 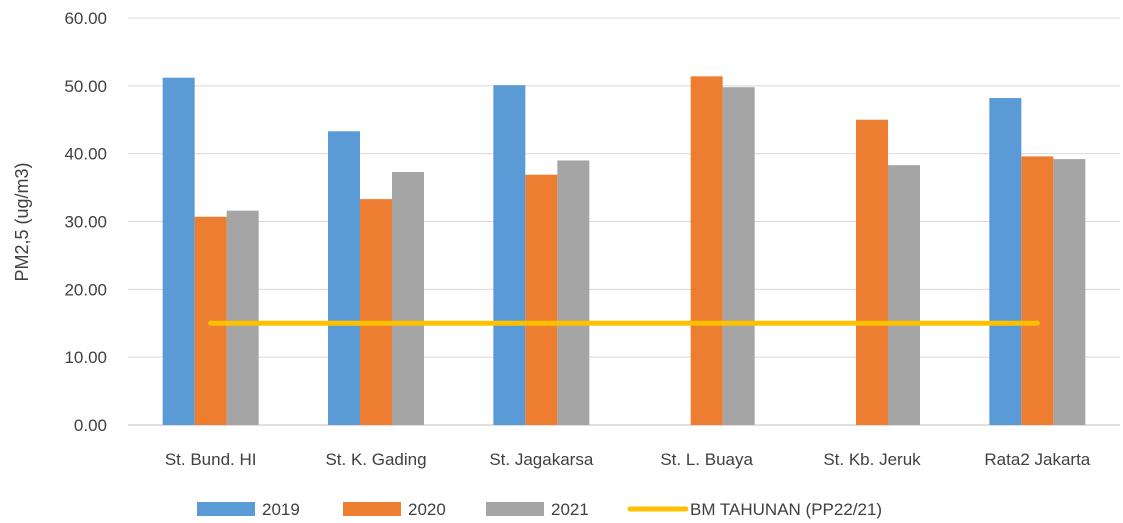 What do you see at coordinates (22, 221) in the screenshot?
I see `y-axis-label: PM2,5 (ug/m3)` at bounding box center [22, 221].